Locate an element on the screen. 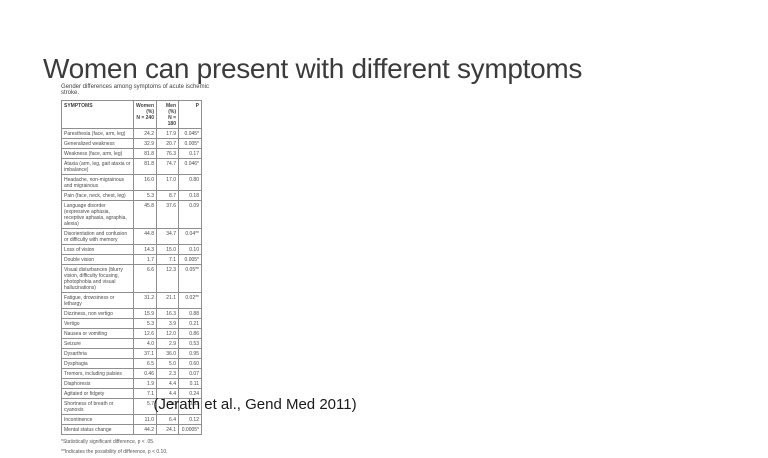  women-value-cell: 45.8 is located at coordinates (145, 214).